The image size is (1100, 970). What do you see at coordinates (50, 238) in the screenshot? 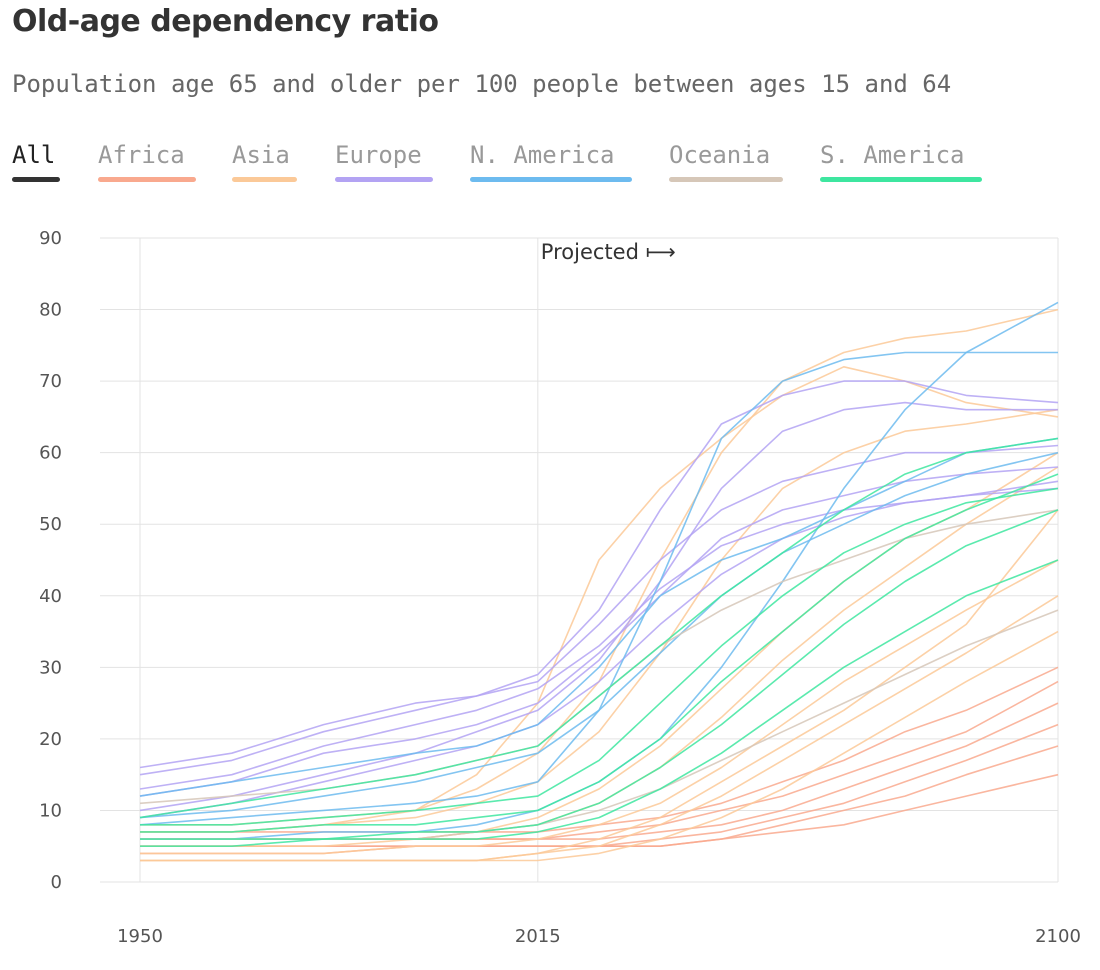
I see `y-tick-label: 90` at bounding box center [50, 238].